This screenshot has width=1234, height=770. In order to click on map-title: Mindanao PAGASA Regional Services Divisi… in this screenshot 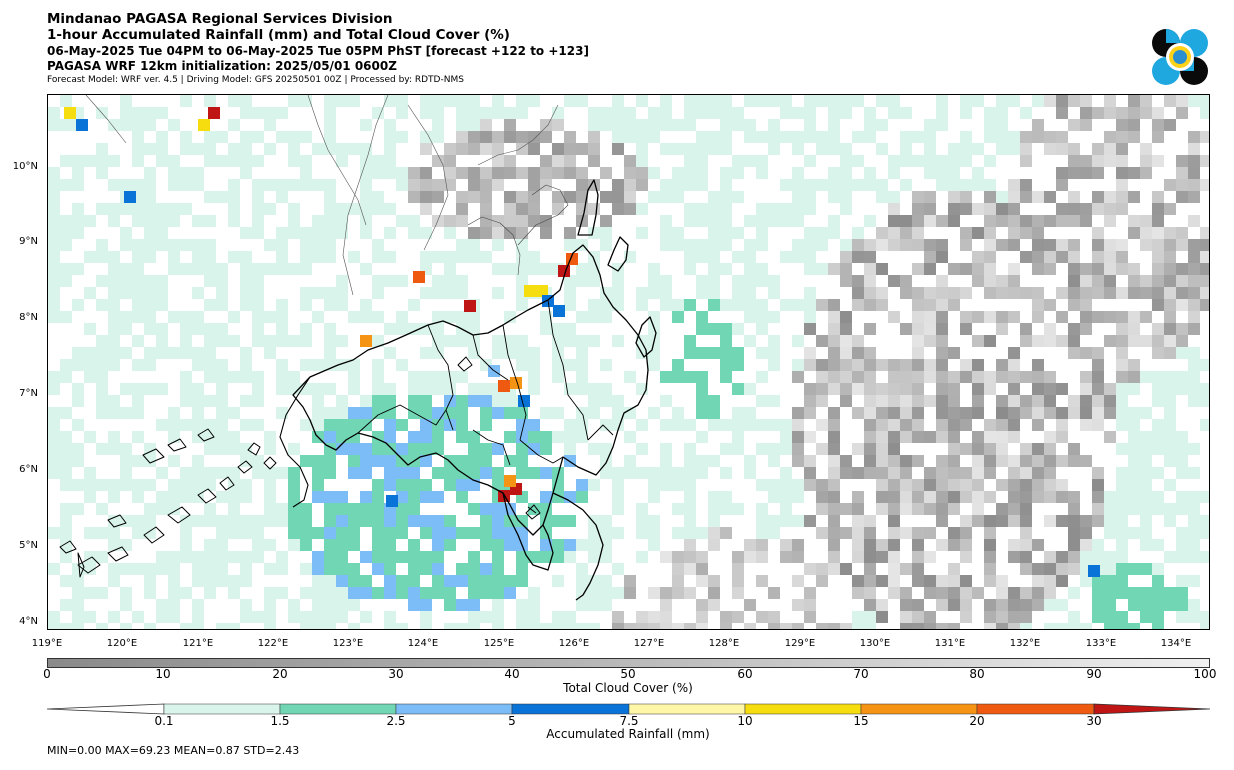, I will do `click(220, 19)`.